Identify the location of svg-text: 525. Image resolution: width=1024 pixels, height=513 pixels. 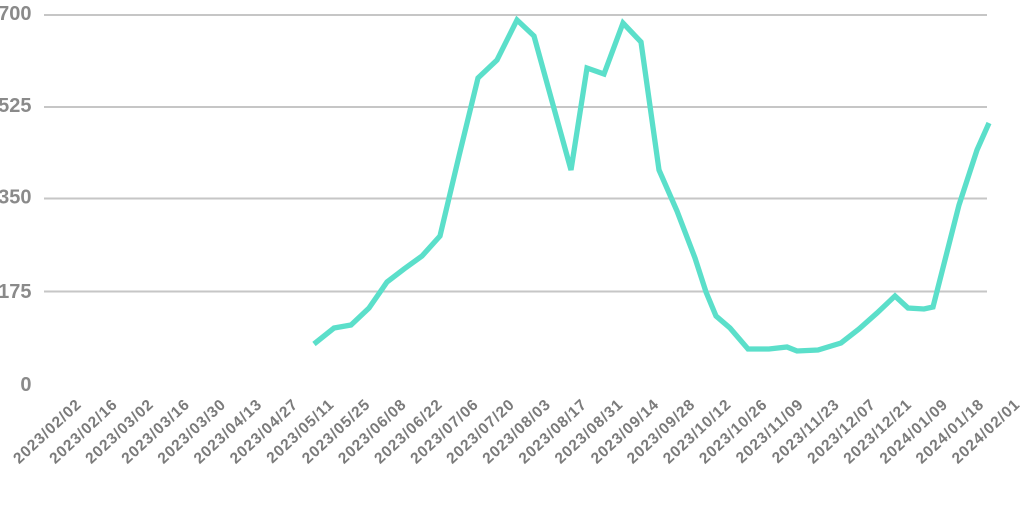
(16, 106).